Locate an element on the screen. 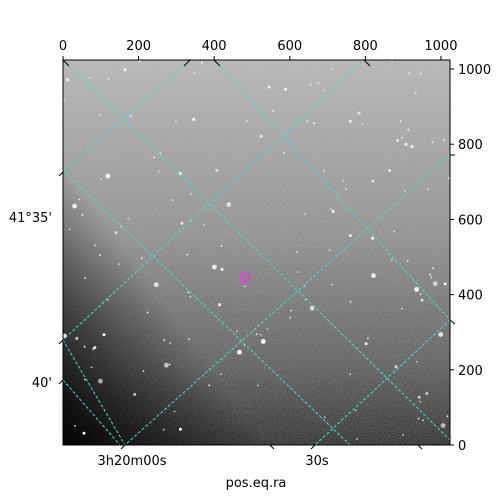 The image size is (500, 500). dec-tick-label-2: 40' is located at coordinates (42, 383).